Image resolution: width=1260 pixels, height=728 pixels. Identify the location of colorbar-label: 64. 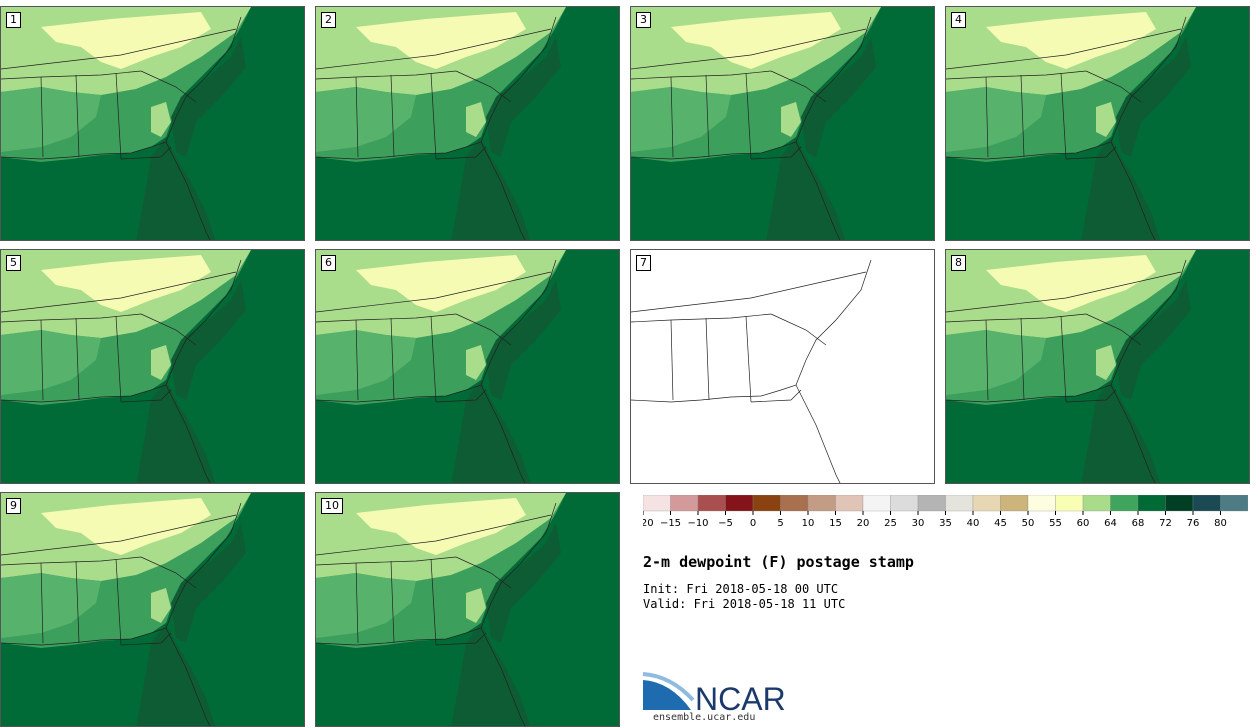
(1110, 523).